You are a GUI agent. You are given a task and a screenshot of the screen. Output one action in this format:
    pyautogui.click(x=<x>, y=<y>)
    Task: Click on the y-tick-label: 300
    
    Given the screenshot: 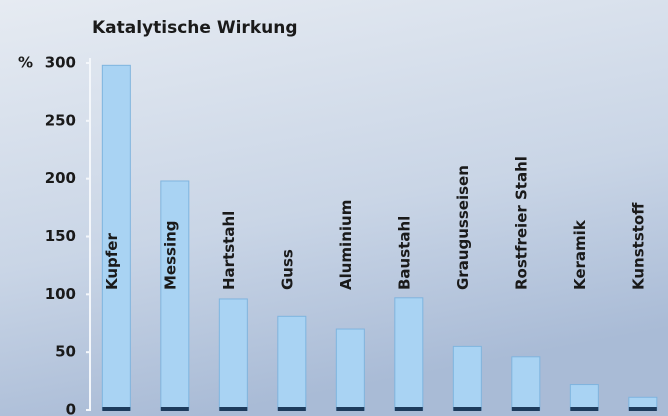 What is the action you would take?
    pyautogui.click(x=60, y=63)
    